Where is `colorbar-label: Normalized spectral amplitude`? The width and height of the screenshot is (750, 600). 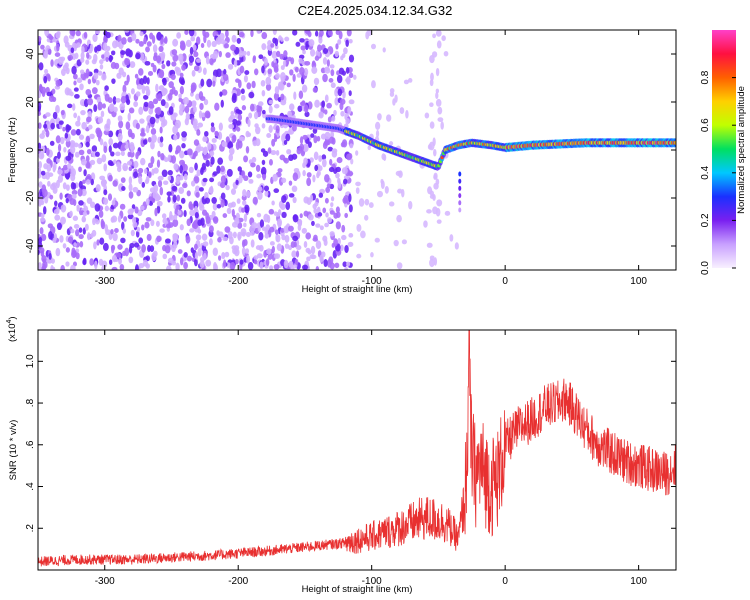 colorbar-label: Normalized spectral amplitude is located at coordinates (741, 150).